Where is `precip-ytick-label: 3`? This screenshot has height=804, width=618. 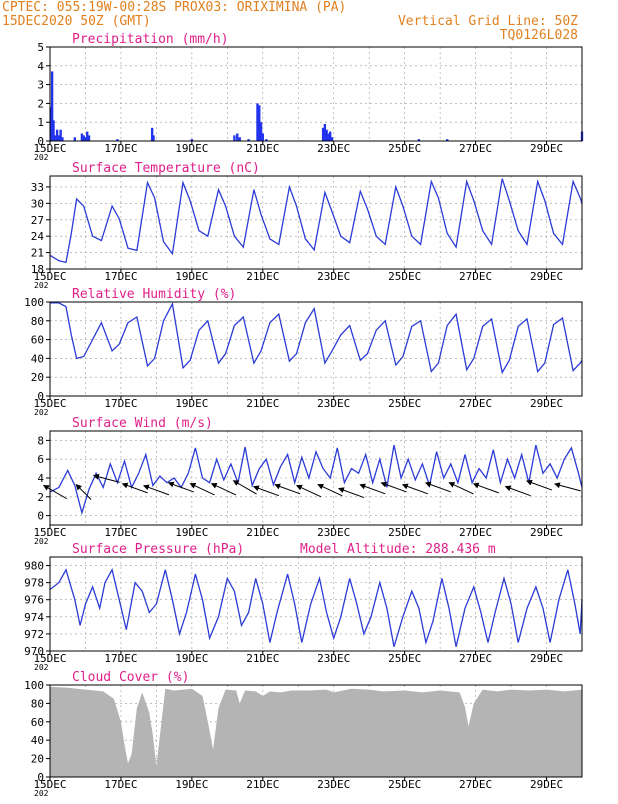 precip-ytick-label: 3 is located at coordinates (40, 85).